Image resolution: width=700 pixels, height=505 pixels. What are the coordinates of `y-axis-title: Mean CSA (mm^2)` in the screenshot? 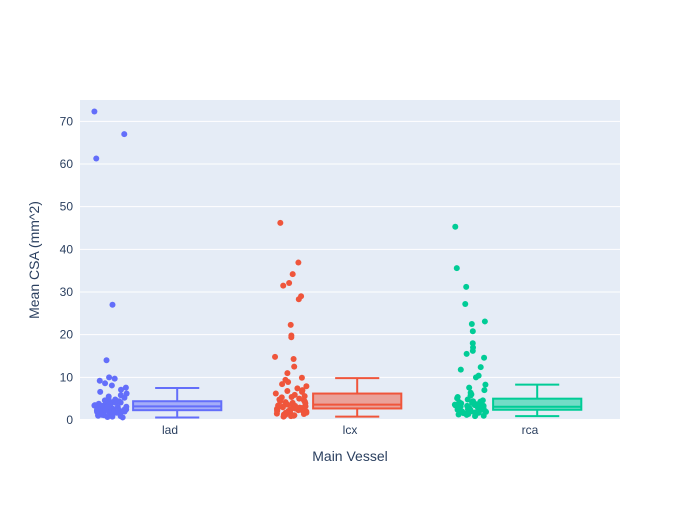 It's located at (34, 260).